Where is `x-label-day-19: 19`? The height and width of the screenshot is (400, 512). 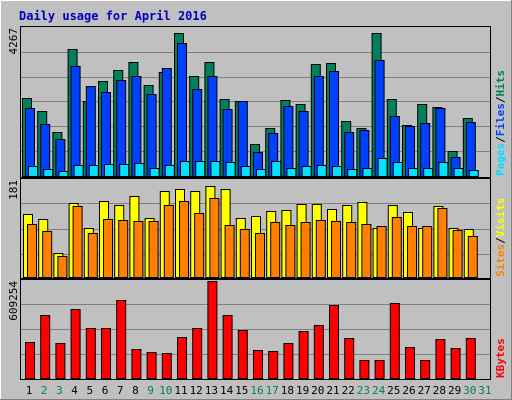
x-label-day-19: 19 is located at coordinates (302, 390).